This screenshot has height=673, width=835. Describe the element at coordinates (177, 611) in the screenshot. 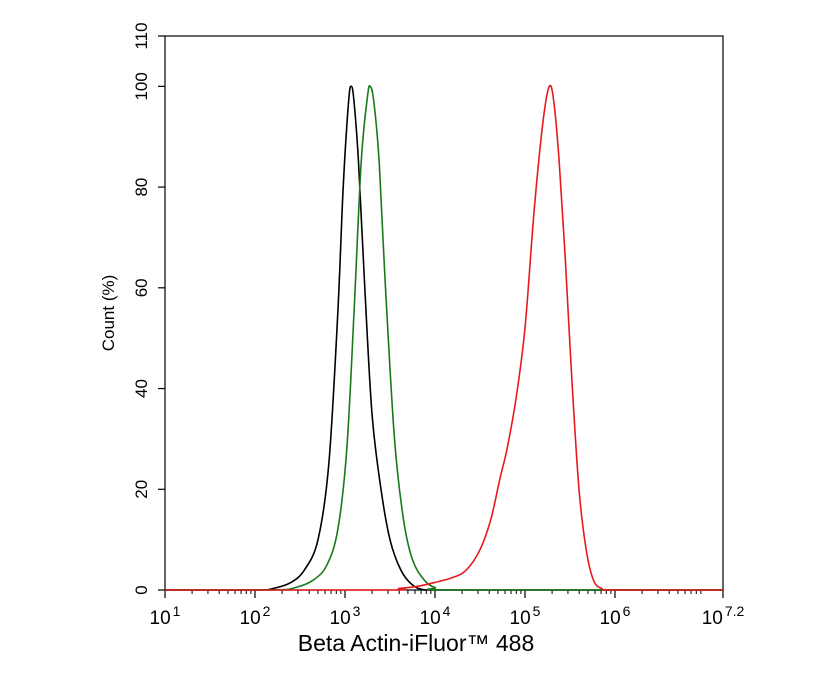

I see `x-tick-exponent: 1` at that location.